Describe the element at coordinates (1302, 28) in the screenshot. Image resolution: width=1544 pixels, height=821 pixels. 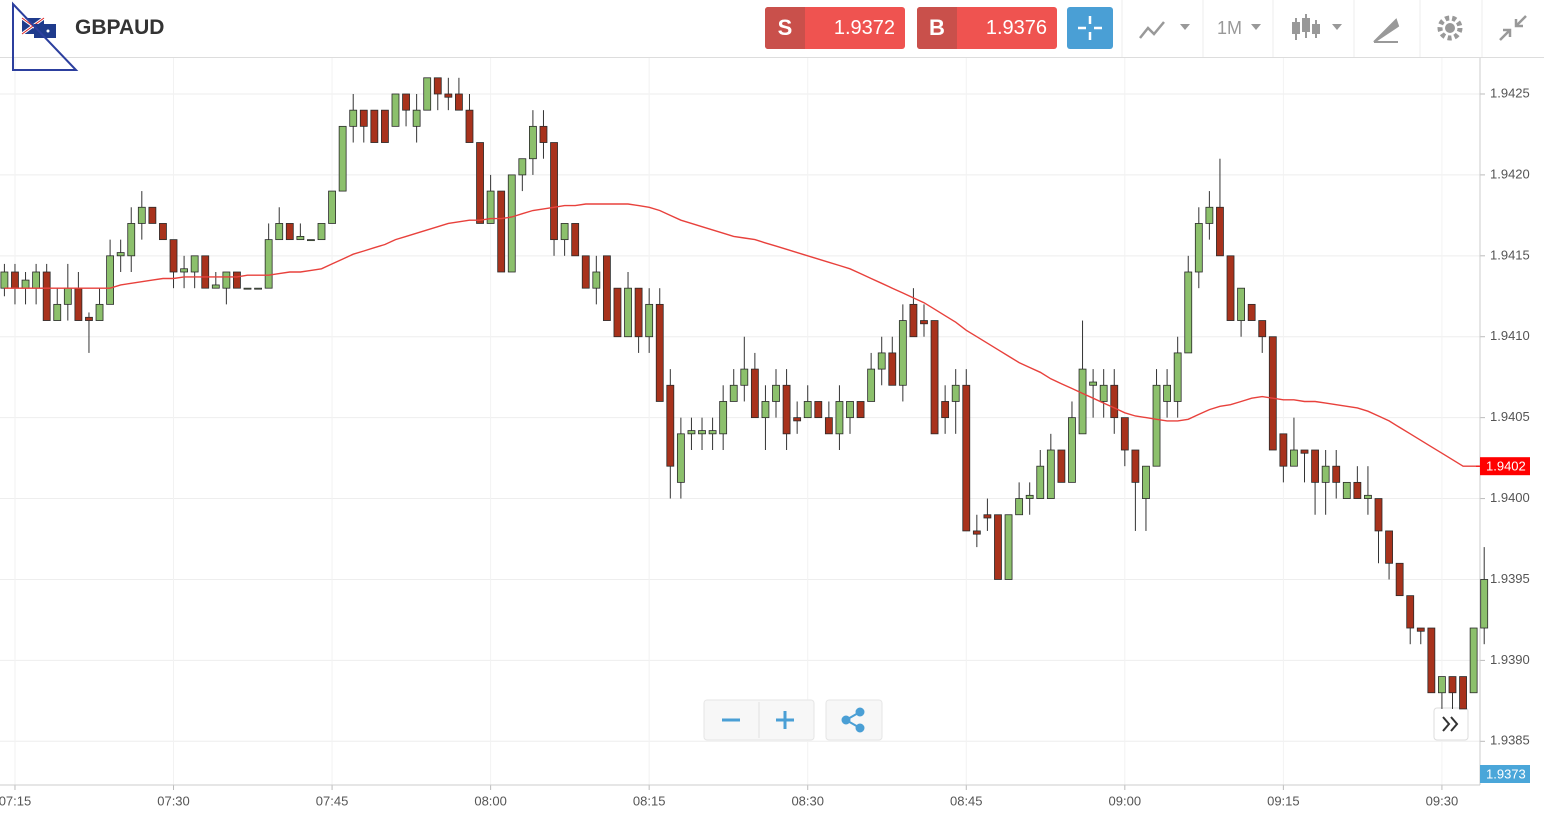
I see `separators` at that location.